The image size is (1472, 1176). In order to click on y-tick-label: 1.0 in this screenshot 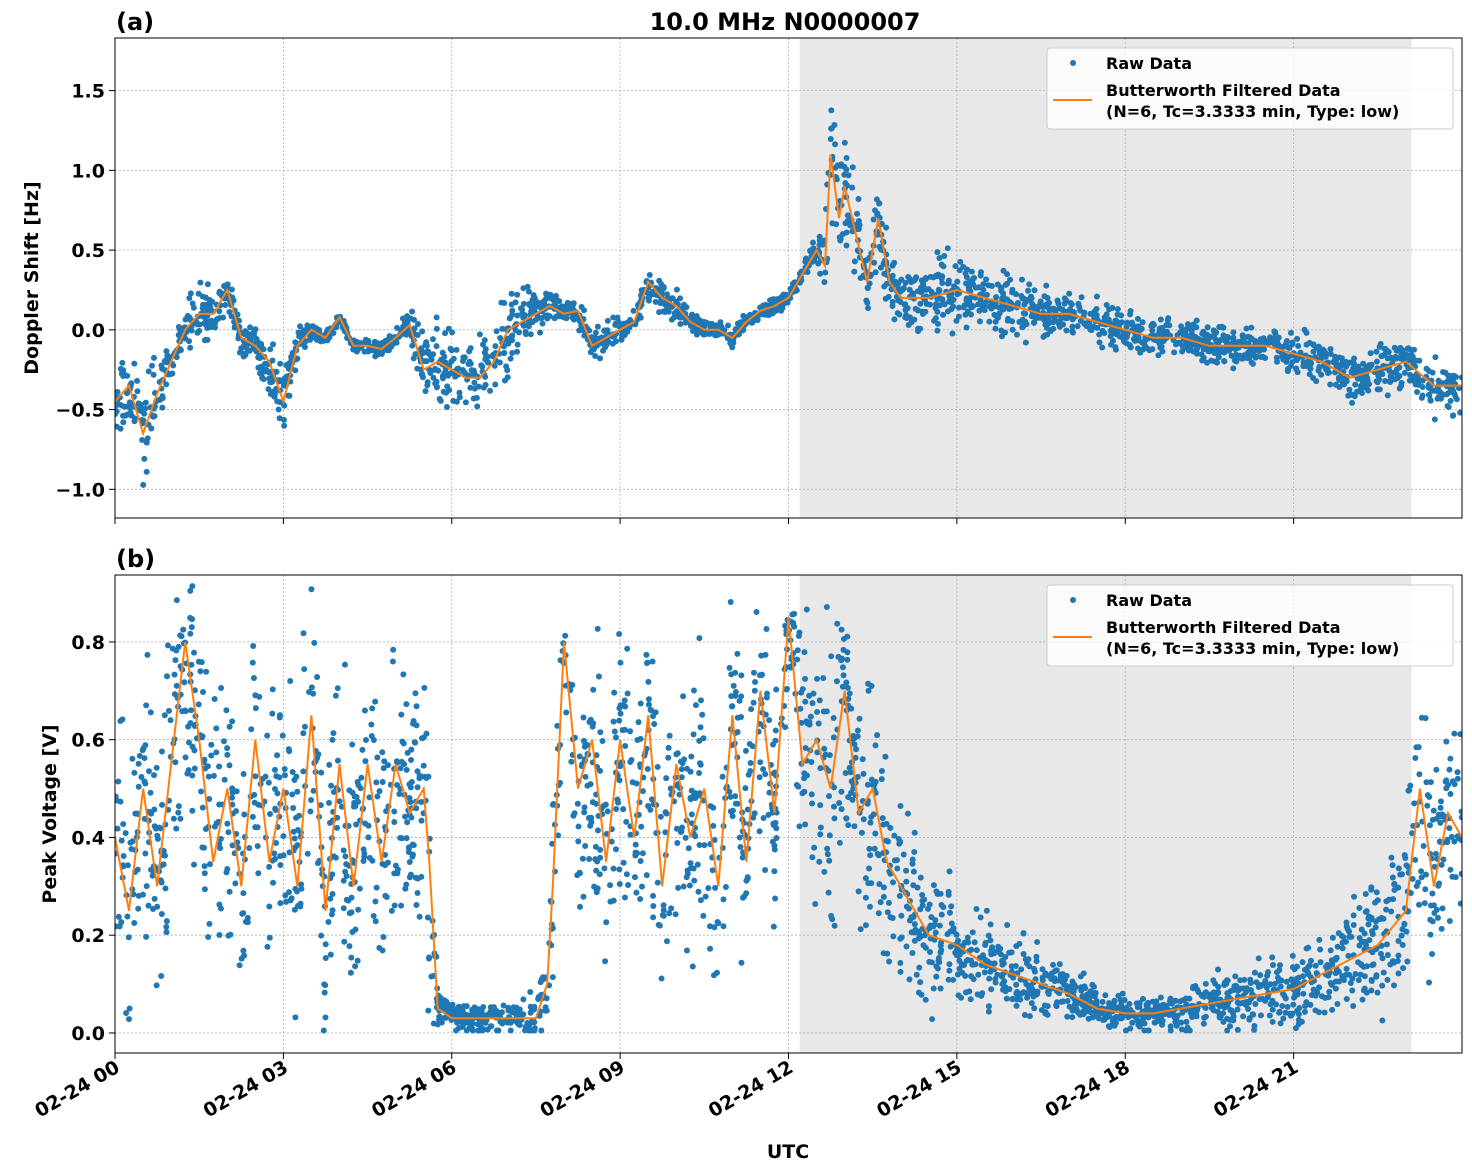, I will do `click(88, 171)`.